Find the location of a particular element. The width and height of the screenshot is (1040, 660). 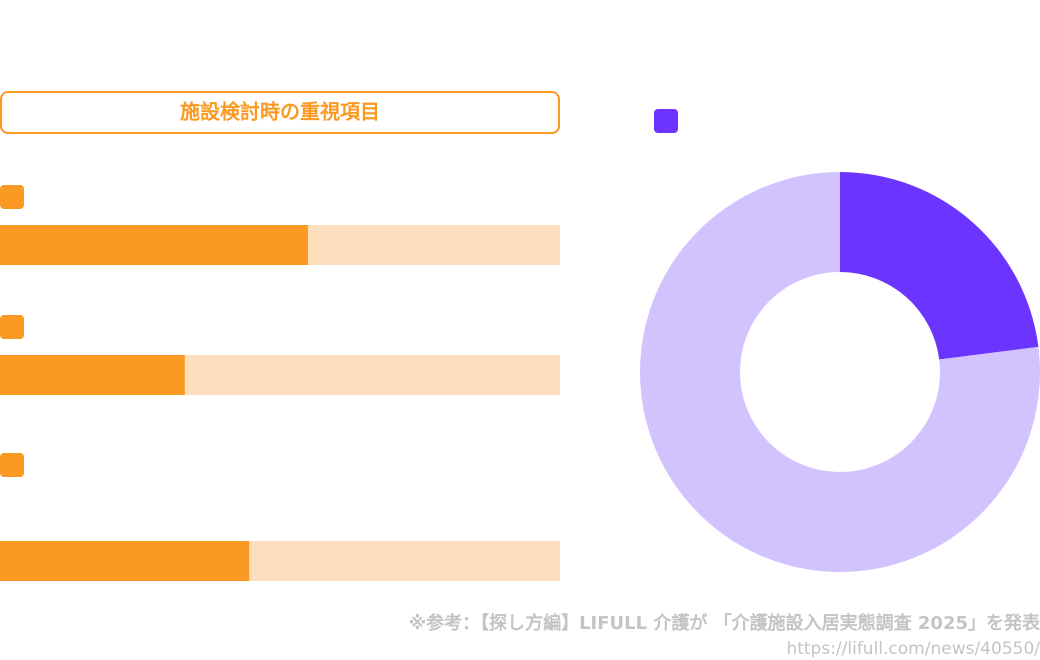

title-box is located at coordinates (280, 112).